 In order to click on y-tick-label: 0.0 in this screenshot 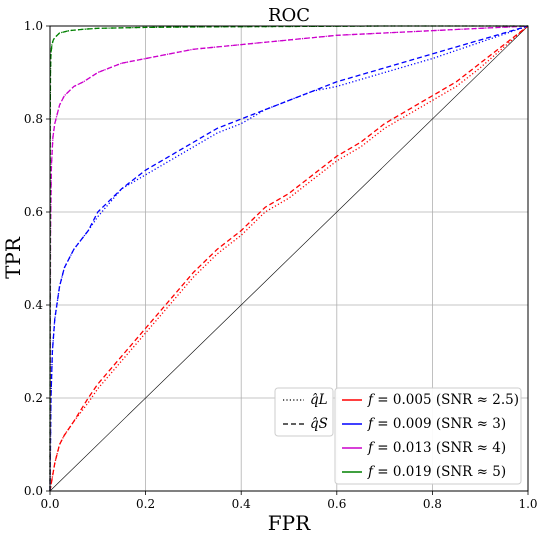, I will do `click(33, 491)`.